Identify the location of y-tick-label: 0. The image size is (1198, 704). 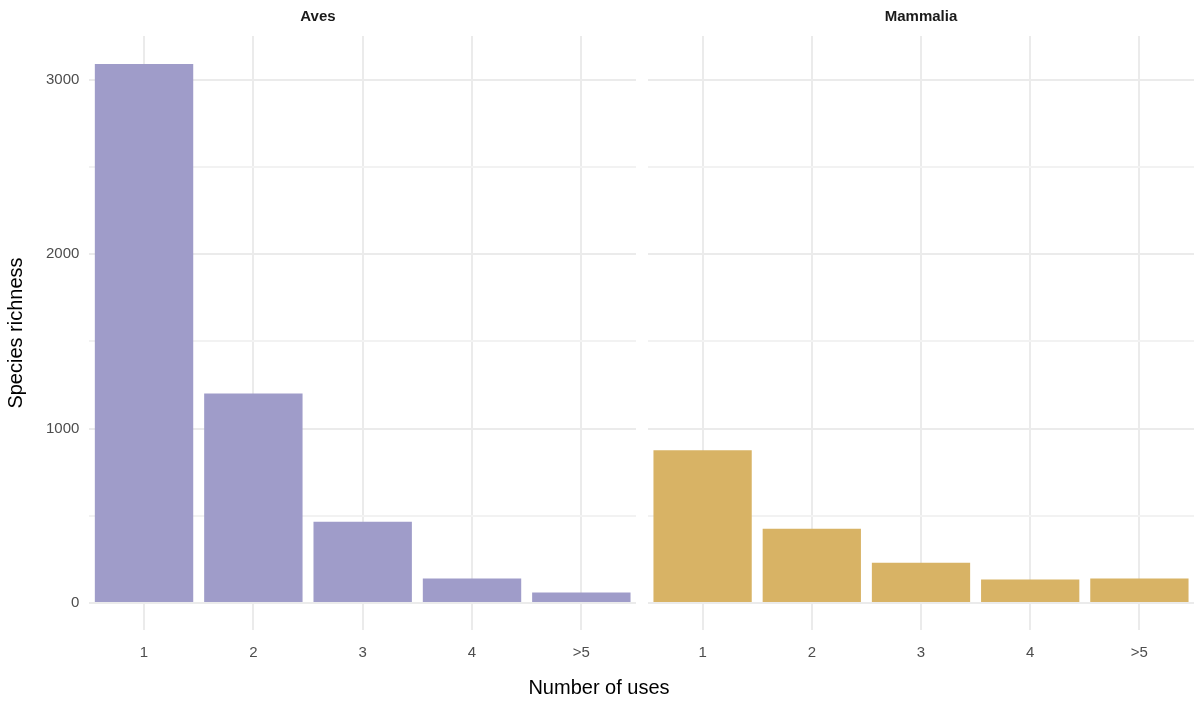
(75, 602).